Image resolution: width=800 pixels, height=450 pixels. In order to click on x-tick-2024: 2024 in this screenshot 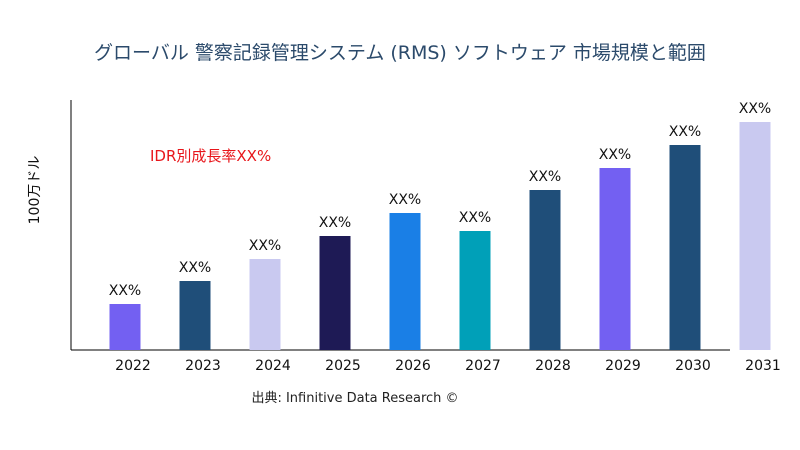, I will do `click(273, 366)`.